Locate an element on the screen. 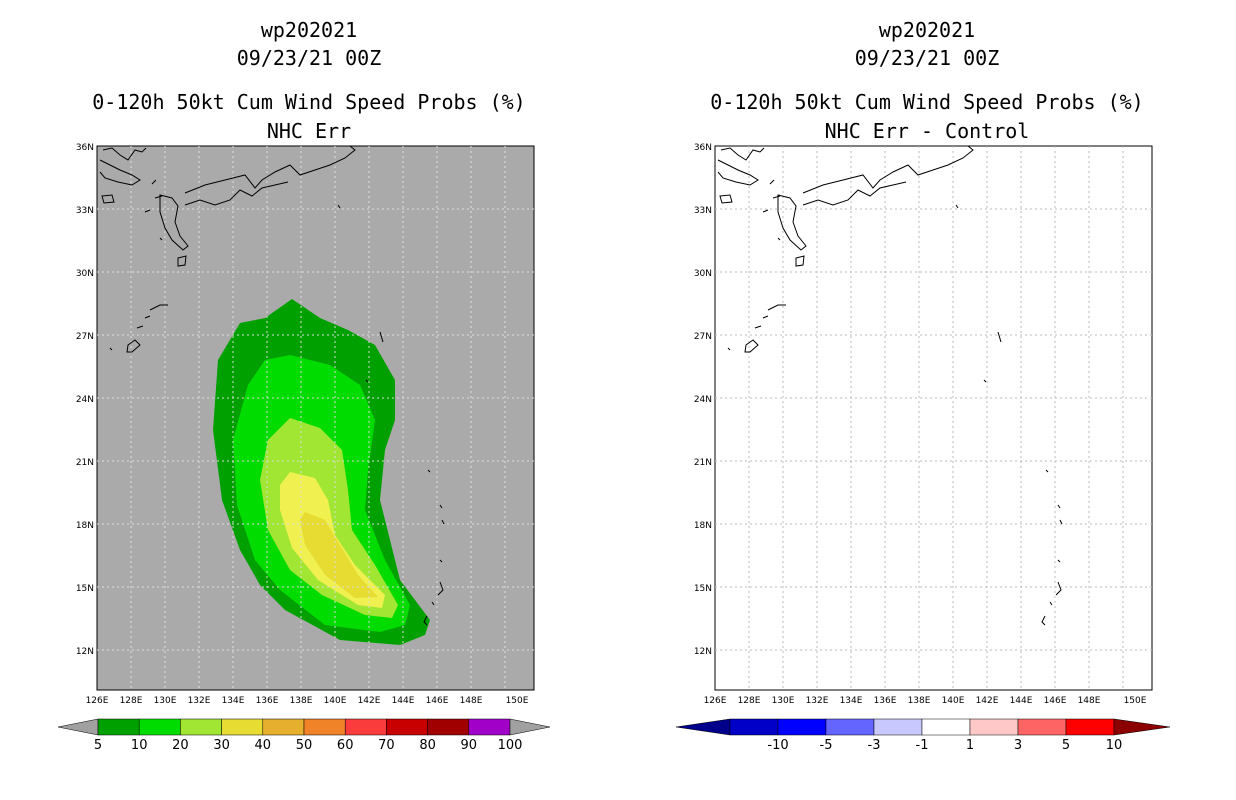 This screenshot has width=1236, height=800. colorbar-label: 100 is located at coordinates (510, 745).